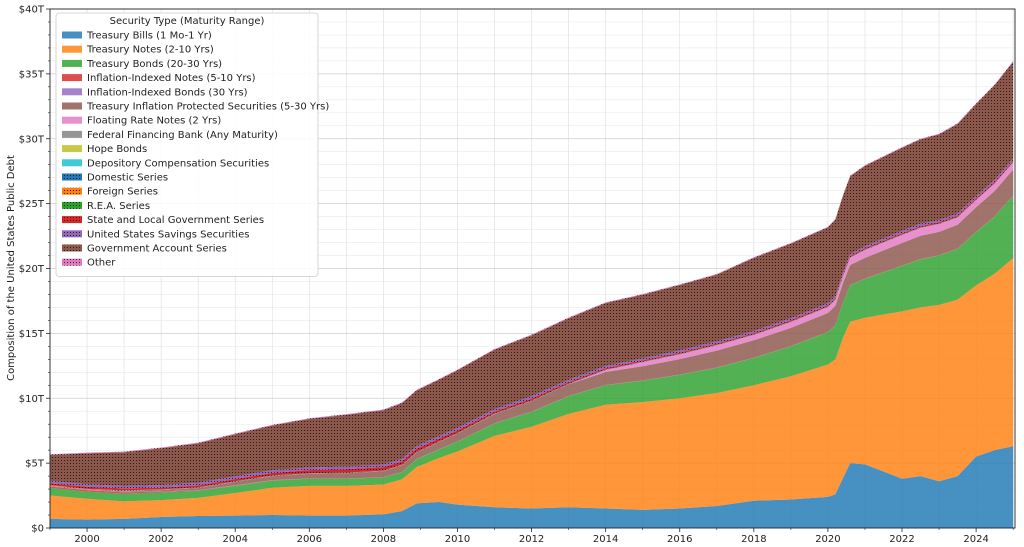 Image resolution: width=1024 pixels, height=547 pixels. What do you see at coordinates (309, 539) in the screenshot?
I see `x-tick-label: 2006` at bounding box center [309, 539].